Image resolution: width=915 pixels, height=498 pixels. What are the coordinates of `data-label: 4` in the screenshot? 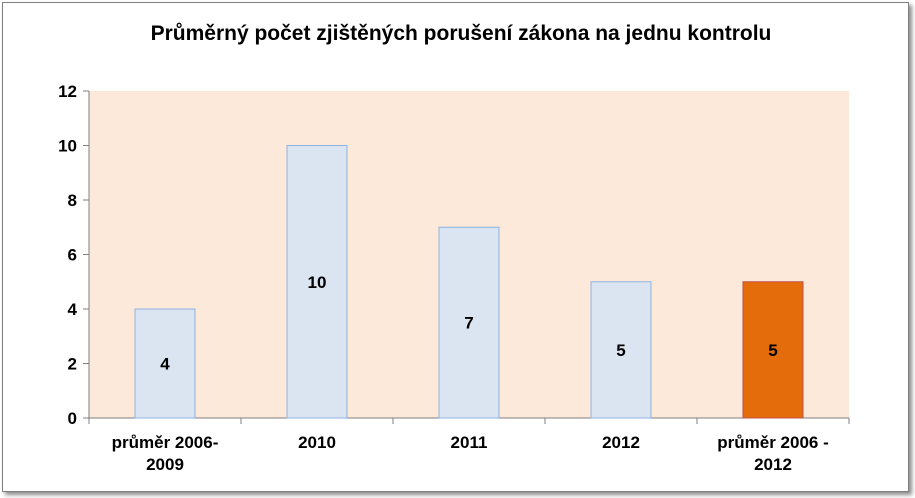 It's located at (165, 364).